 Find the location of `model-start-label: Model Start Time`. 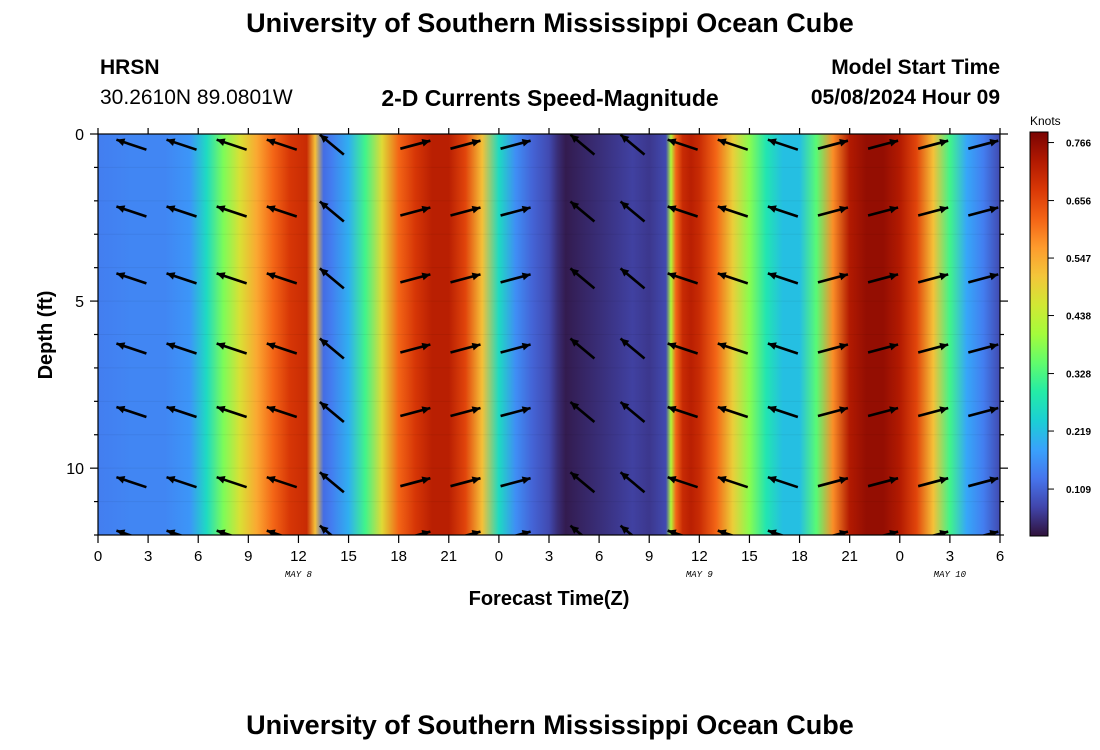

model-start-label: Model Start Time is located at coordinates (915, 67).